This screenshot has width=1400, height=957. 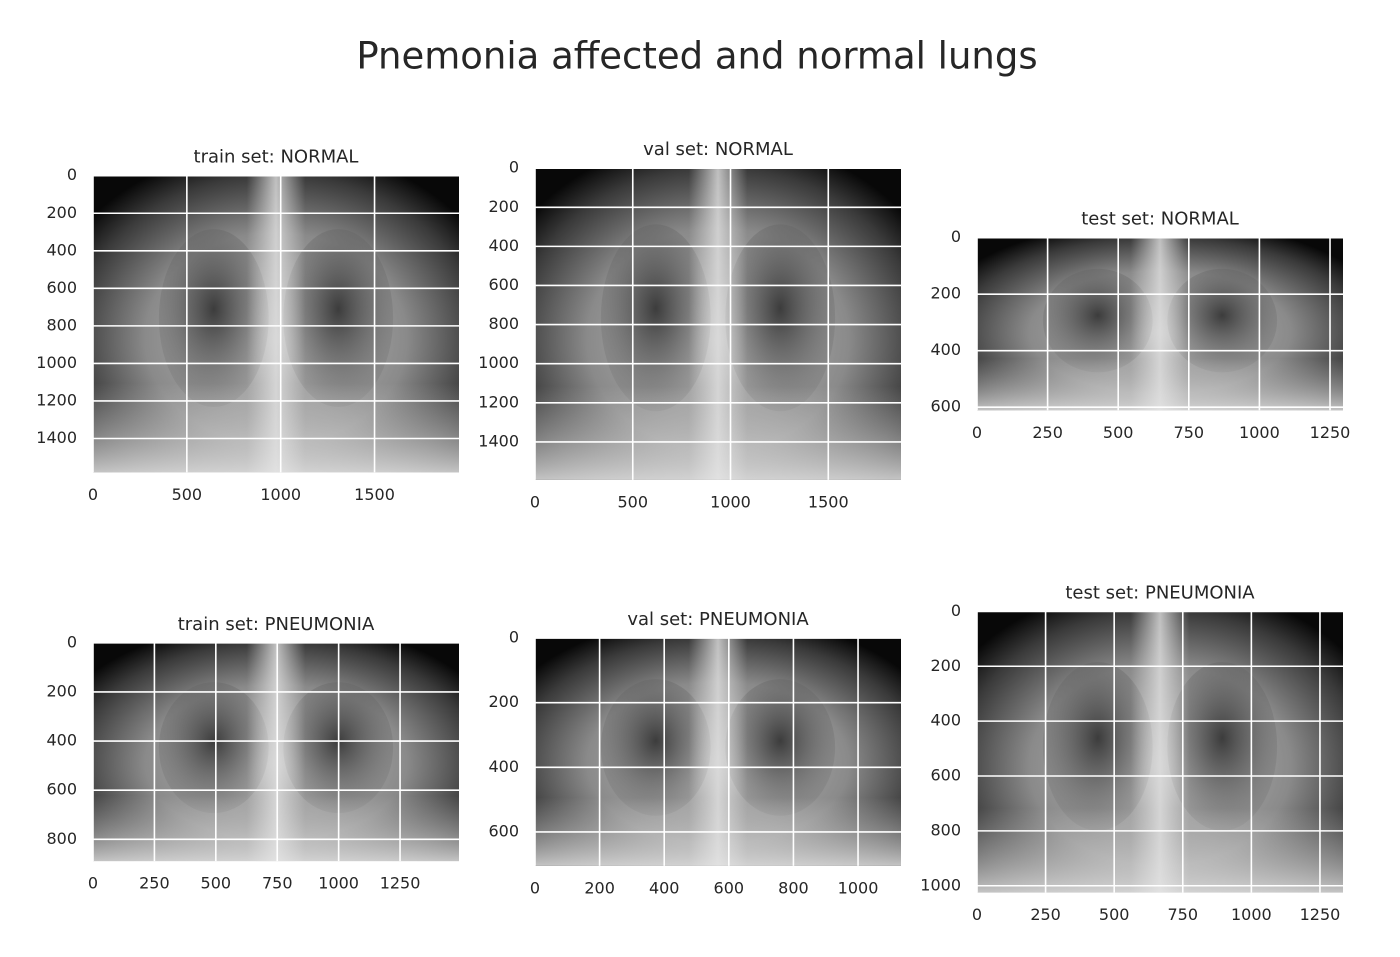 I want to click on x-tick-label: 400, so click(x=664, y=887).